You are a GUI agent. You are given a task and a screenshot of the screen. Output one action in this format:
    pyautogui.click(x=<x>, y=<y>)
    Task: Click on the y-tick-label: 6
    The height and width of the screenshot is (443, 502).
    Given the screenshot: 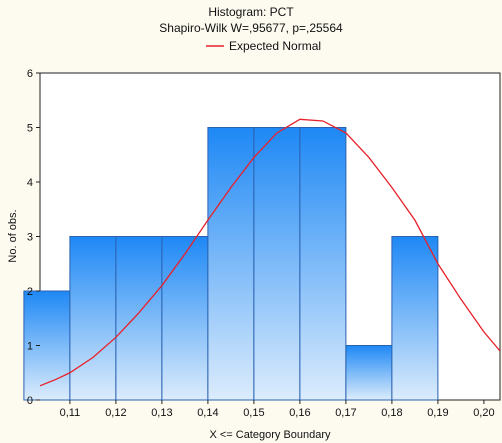 What is the action you would take?
    pyautogui.click(x=30, y=74)
    